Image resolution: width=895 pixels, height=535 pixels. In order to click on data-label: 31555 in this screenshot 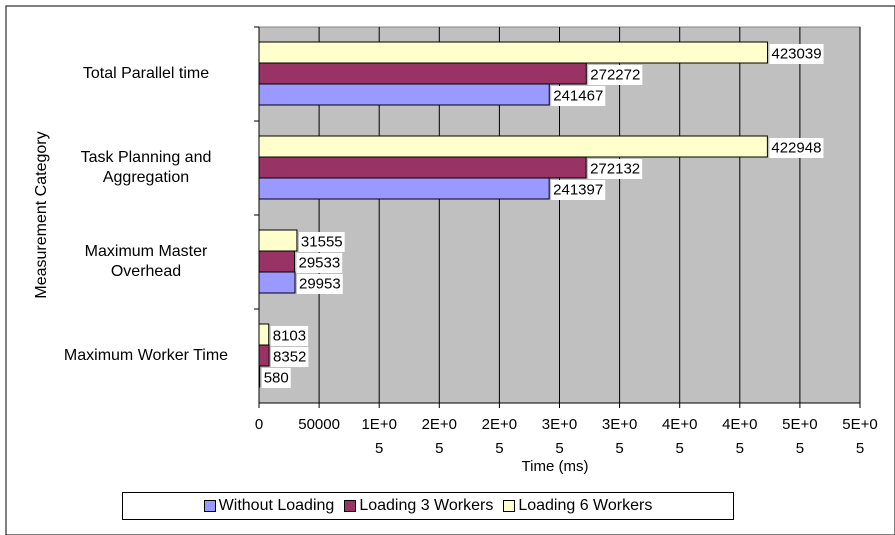, I will do `click(322, 241)`.